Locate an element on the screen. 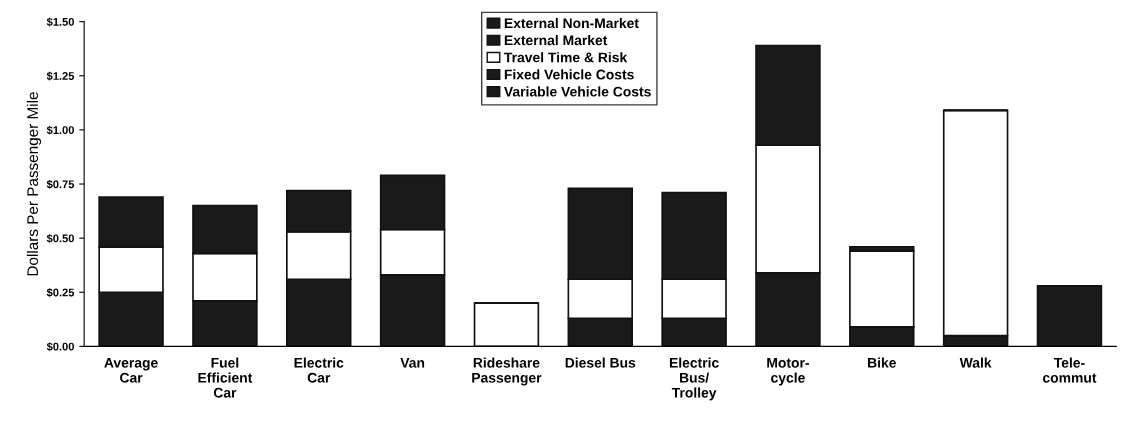 The height and width of the screenshot is (433, 1122). legend-label: External Non-Market is located at coordinates (571, 23).